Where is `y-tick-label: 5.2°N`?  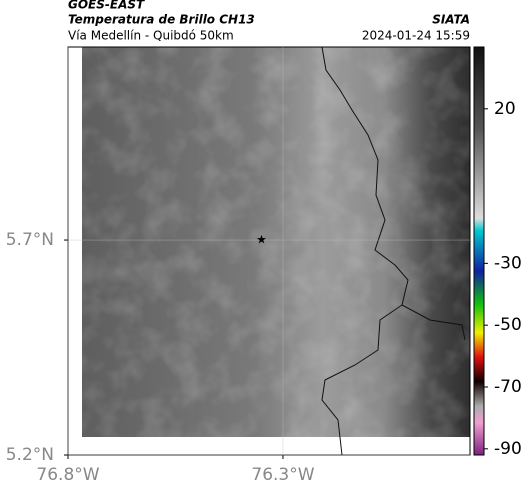 y-tick-label: 5.2°N is located at coordinates (30, 455).